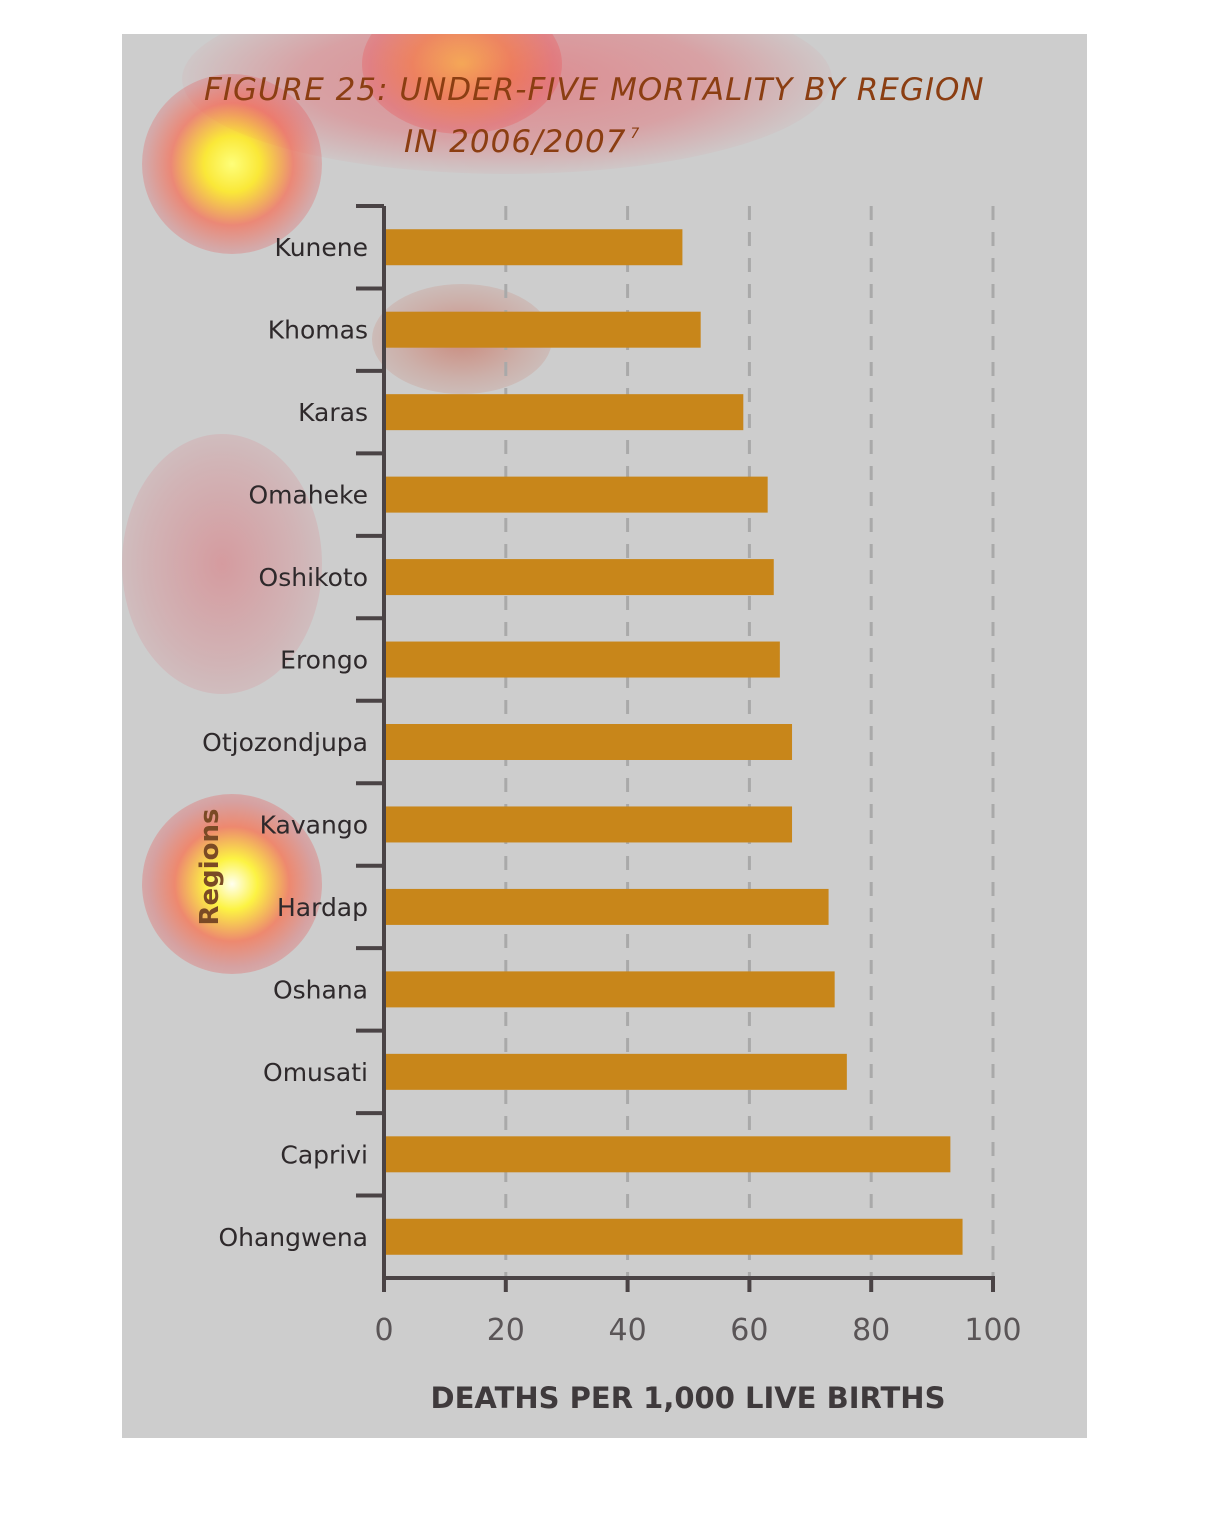  I want to click on category-label: Oshana, so click(320, 989).